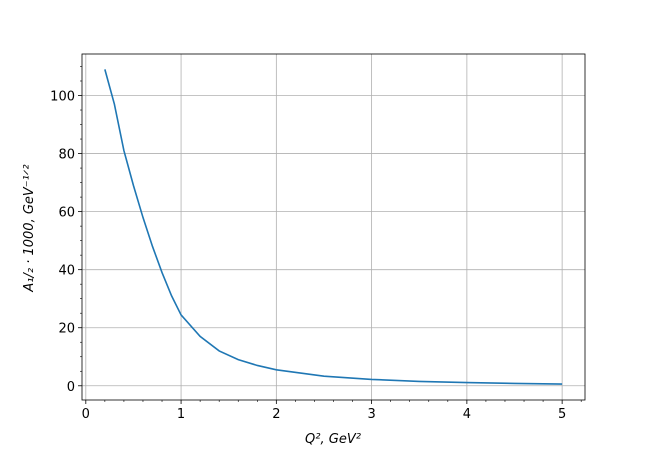 The image size is (650, 454). What do you see at coordinates (66, 213) in the screenshot?
I see `y-tick-label: 60` at bounding box center [66, 213].